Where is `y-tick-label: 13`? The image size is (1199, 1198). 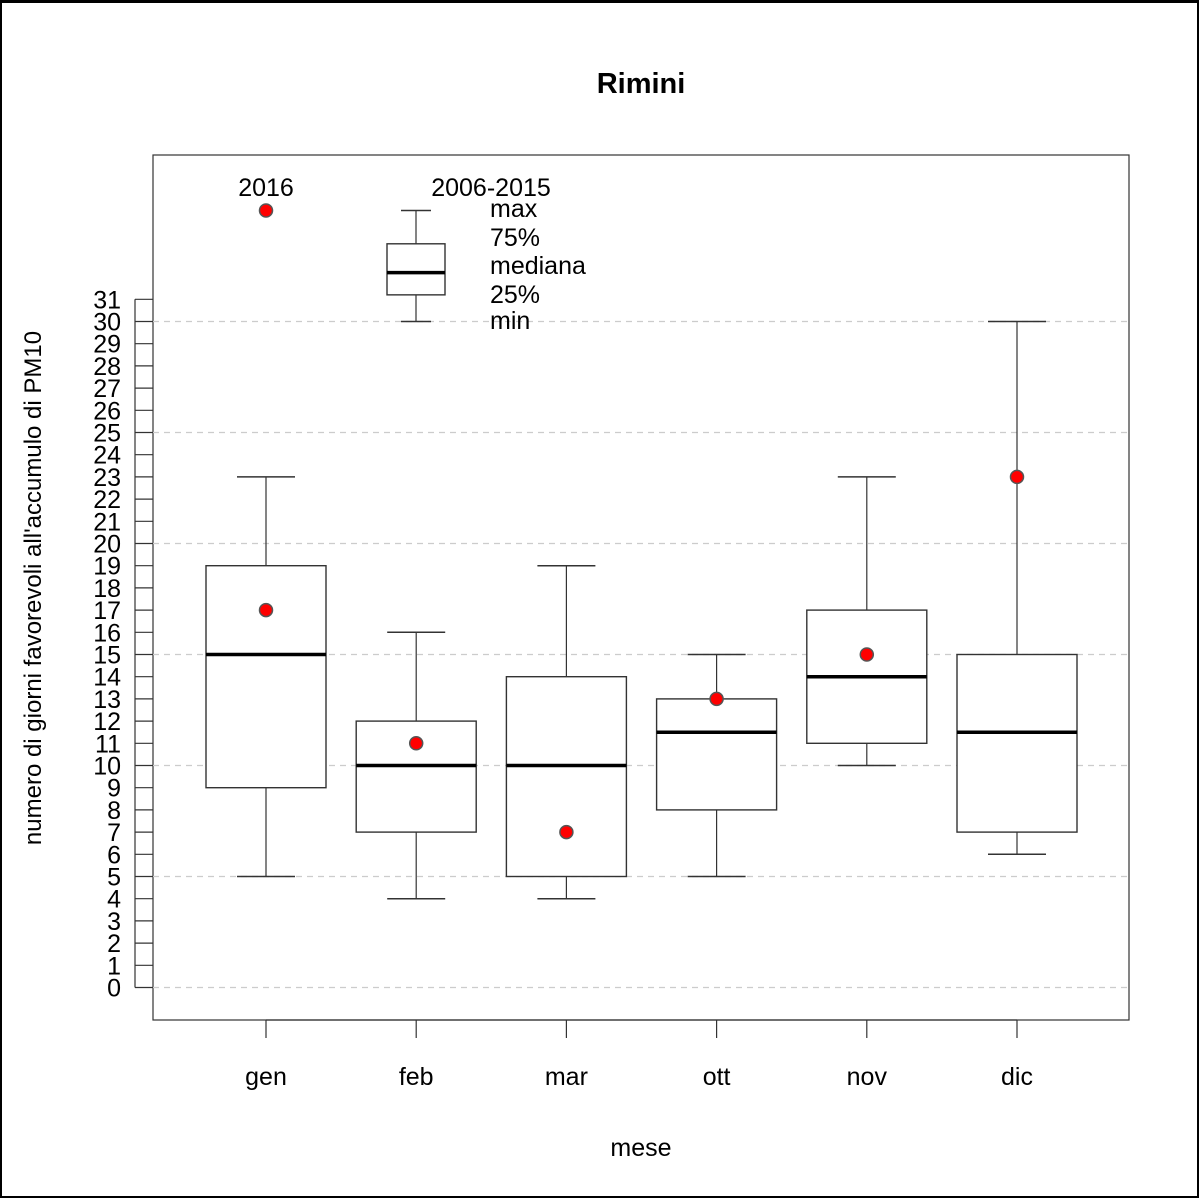
y-tick-label: 13 is located at coordinates (107, 700).